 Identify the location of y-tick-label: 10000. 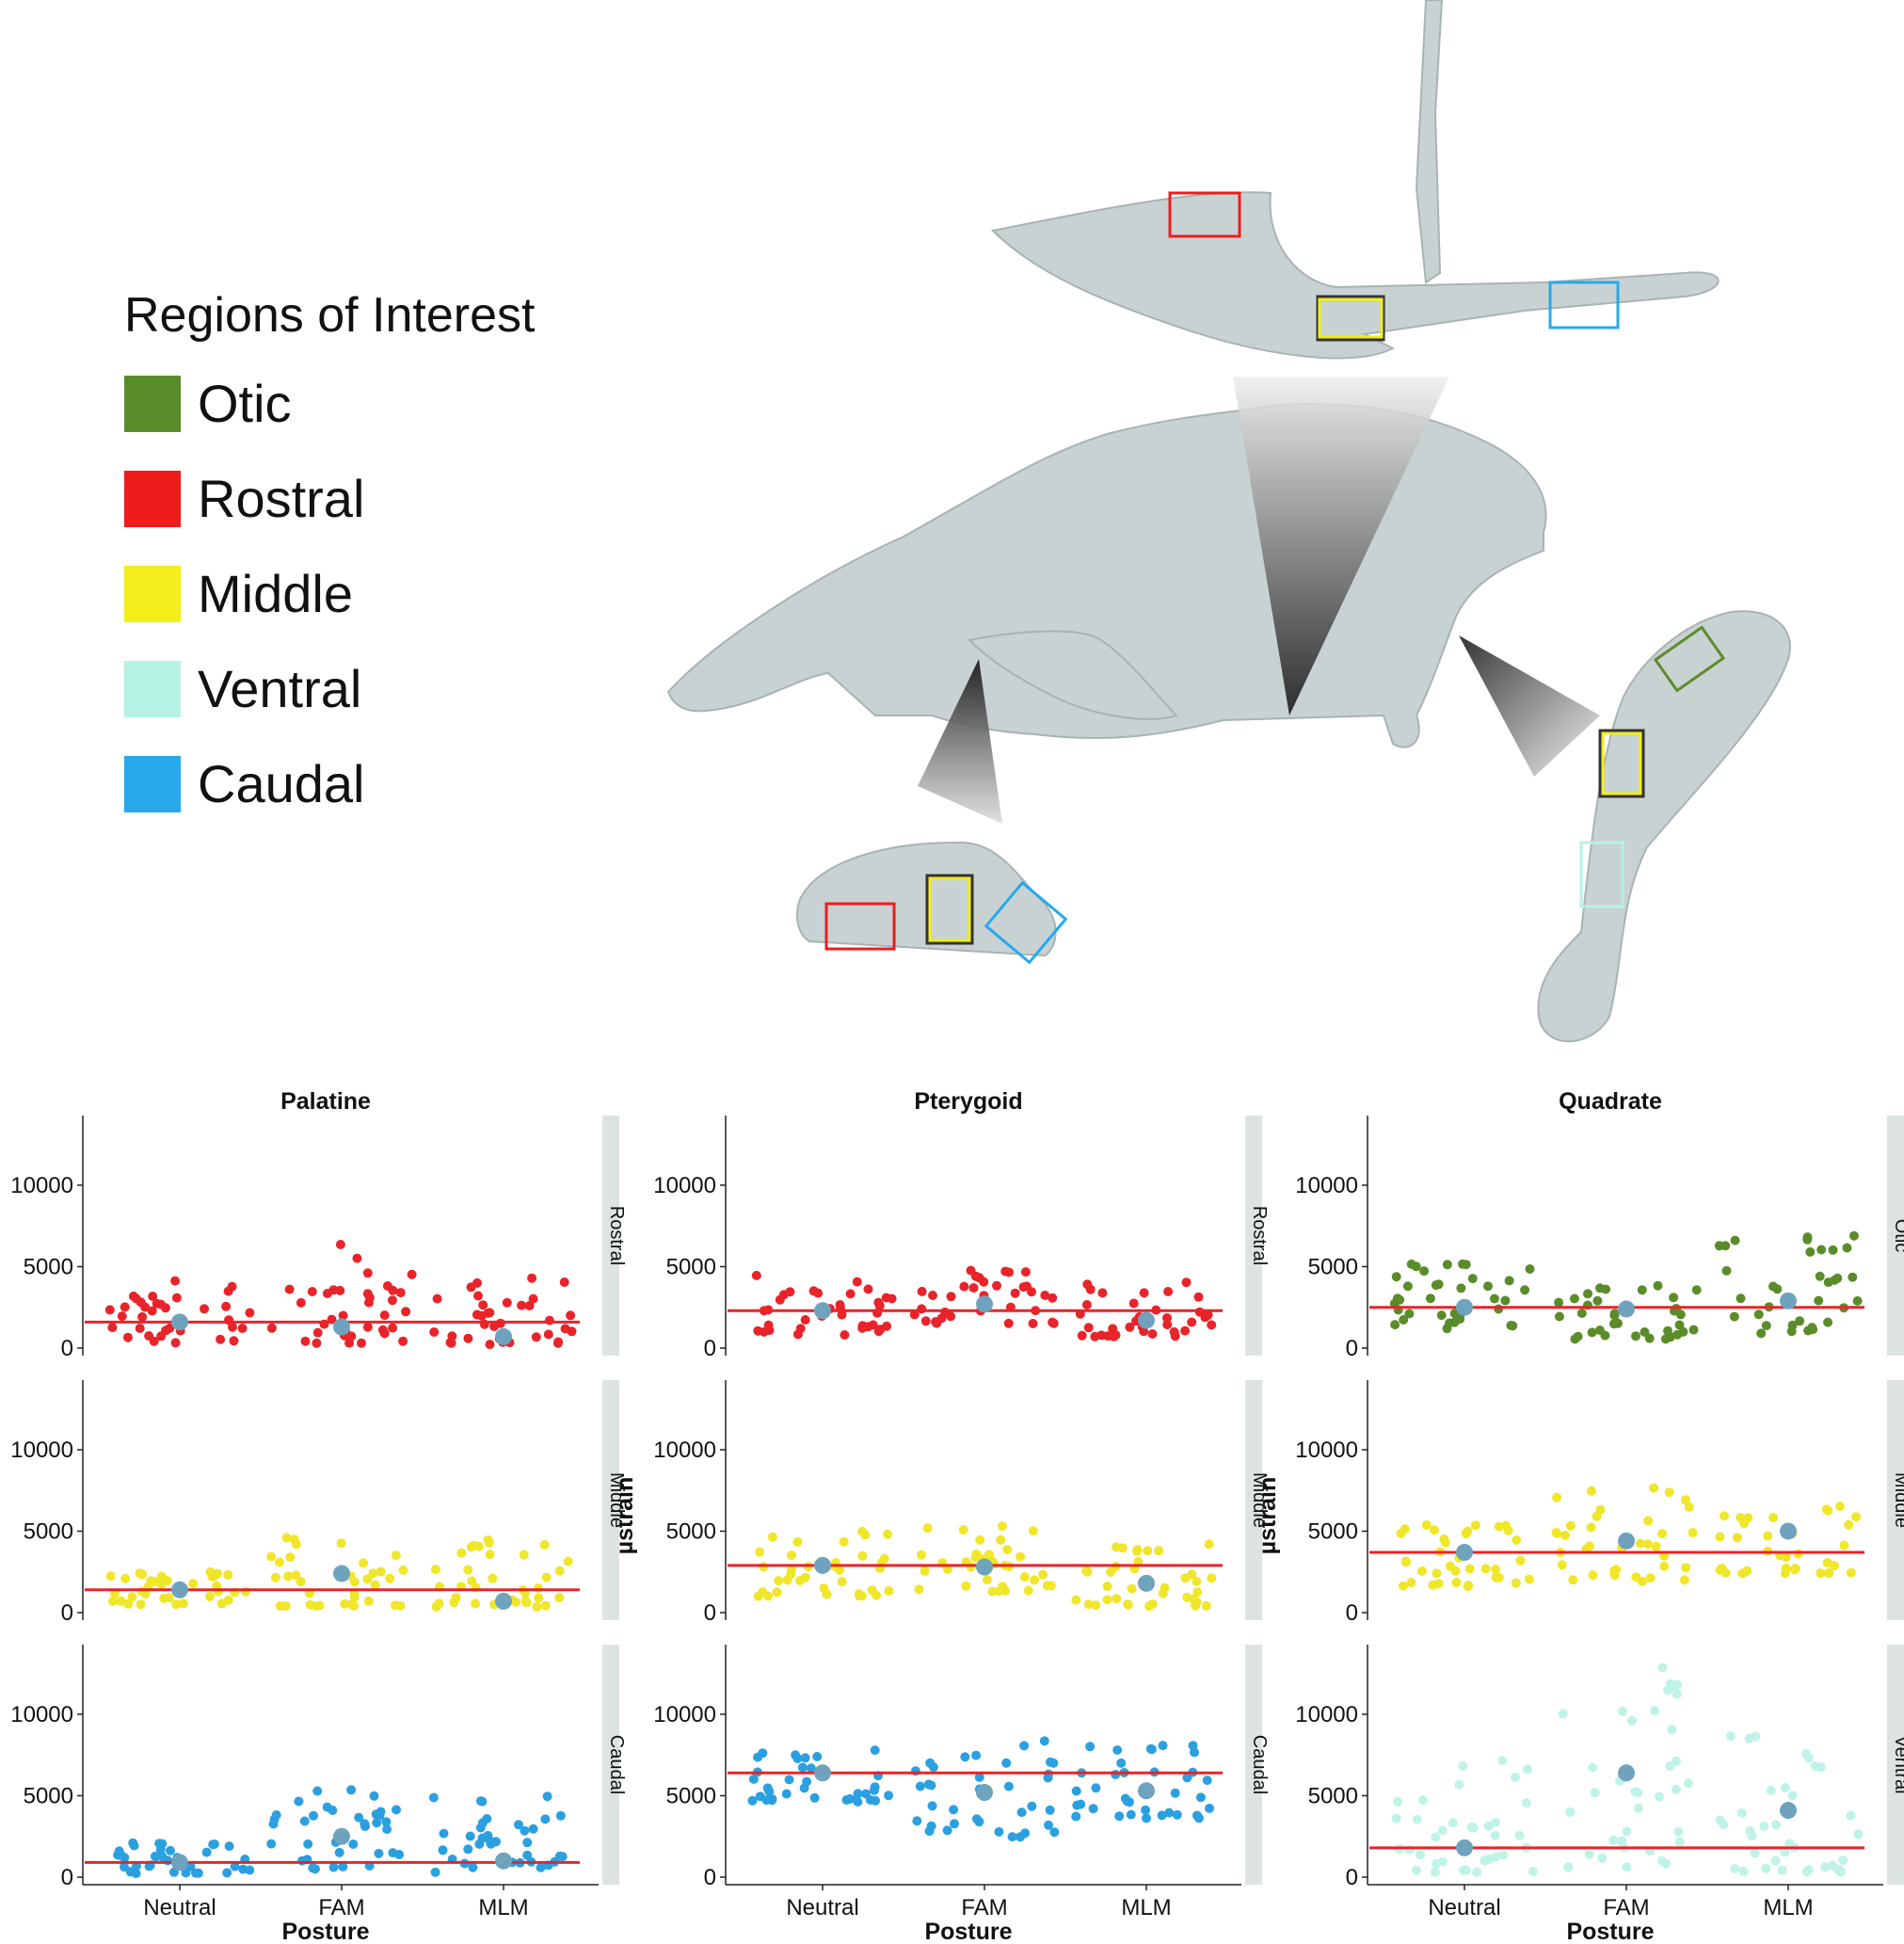
(1326, 1714).